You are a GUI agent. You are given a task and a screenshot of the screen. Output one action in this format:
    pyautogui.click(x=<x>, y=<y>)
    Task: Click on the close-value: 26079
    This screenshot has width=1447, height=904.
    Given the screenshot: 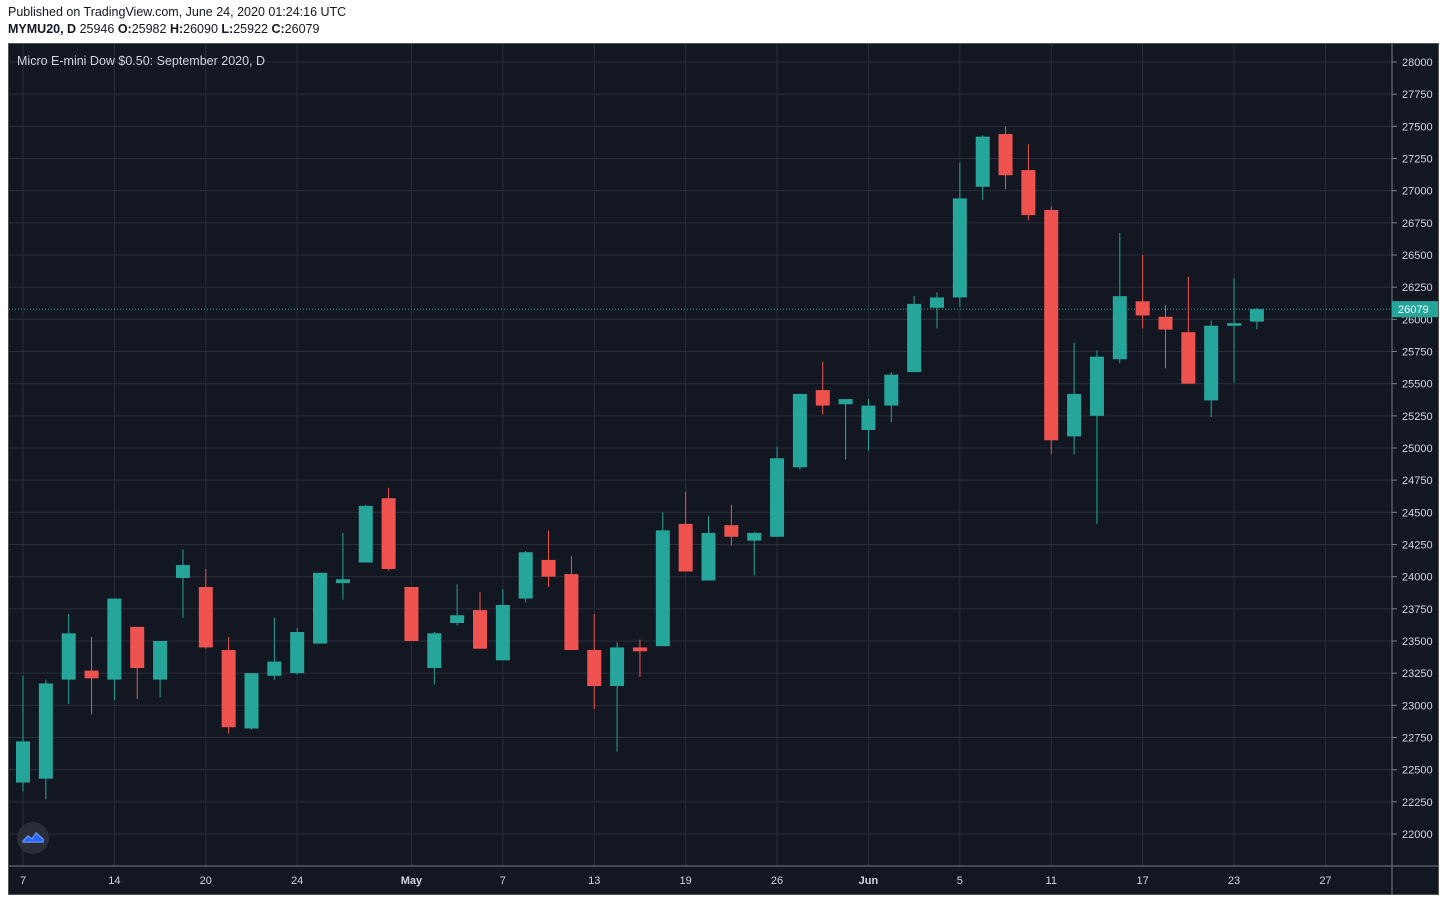 What is the action you would take?
    pyautogui.click(x=302, y=29)
    